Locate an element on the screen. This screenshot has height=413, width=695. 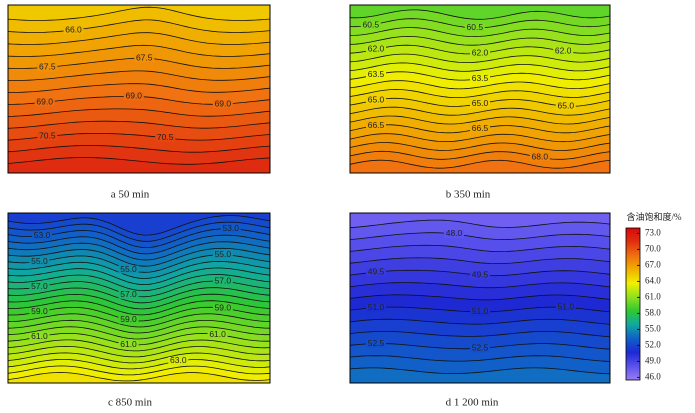
contour-label: 52.5 is located at coordinates (480, 348).